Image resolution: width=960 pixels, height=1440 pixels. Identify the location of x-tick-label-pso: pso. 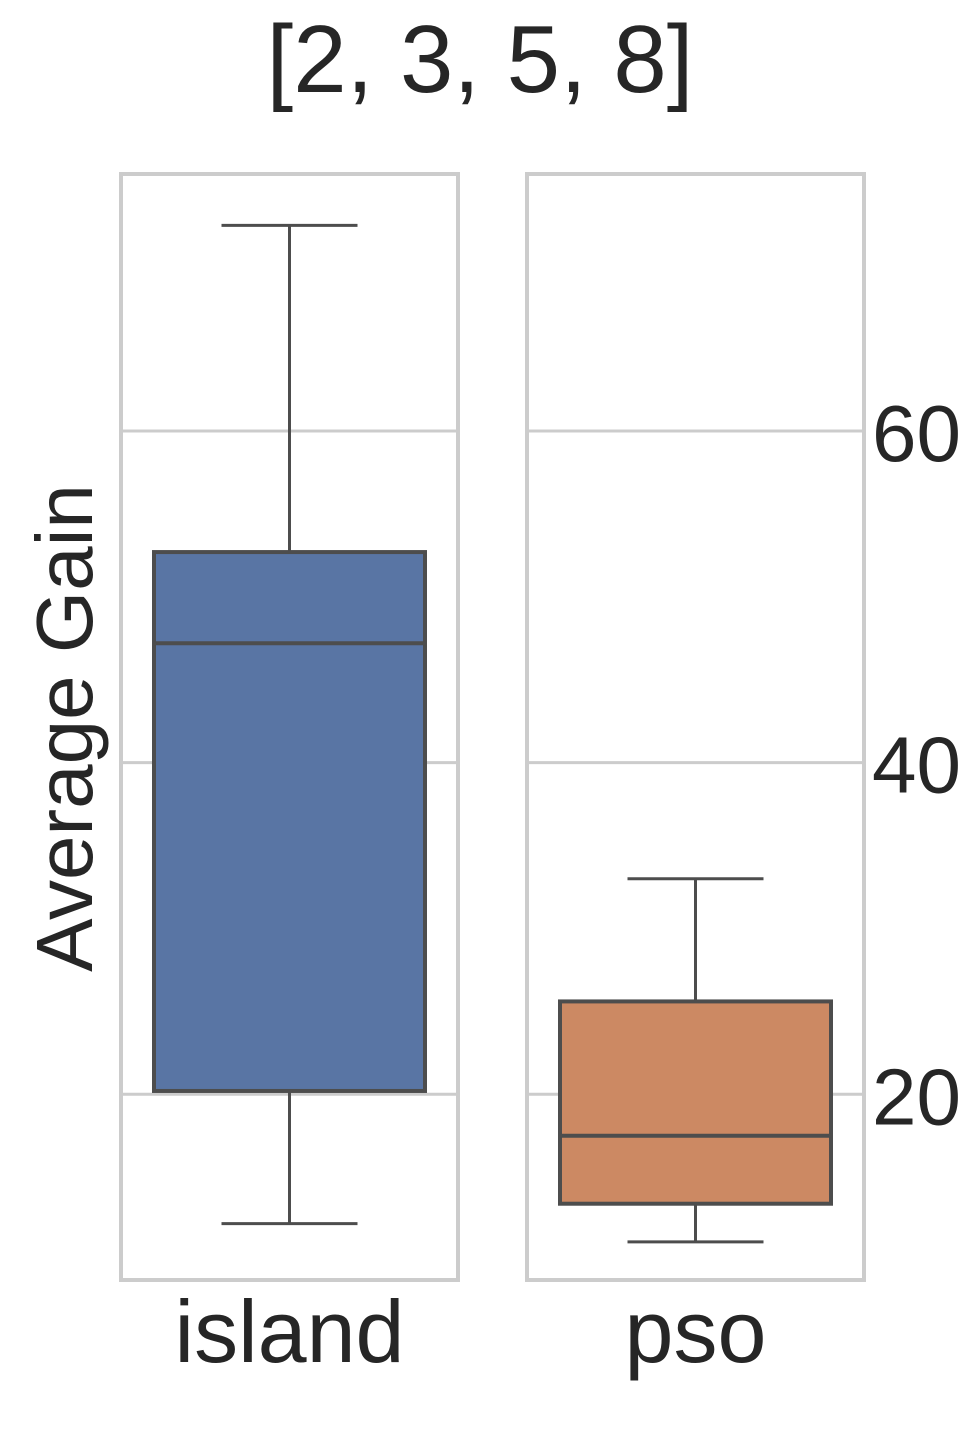
(696, 1331).